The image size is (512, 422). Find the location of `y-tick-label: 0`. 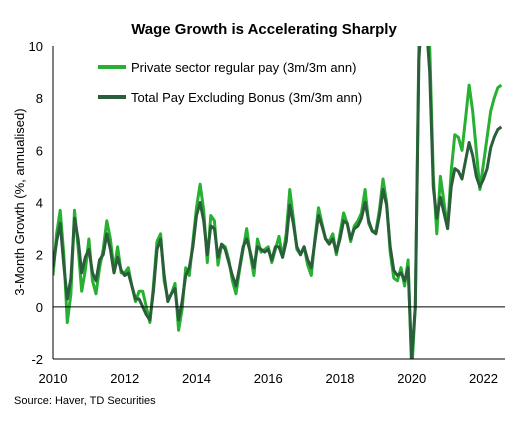

y-tick-label: 0 is located at coordinates (39, 307).